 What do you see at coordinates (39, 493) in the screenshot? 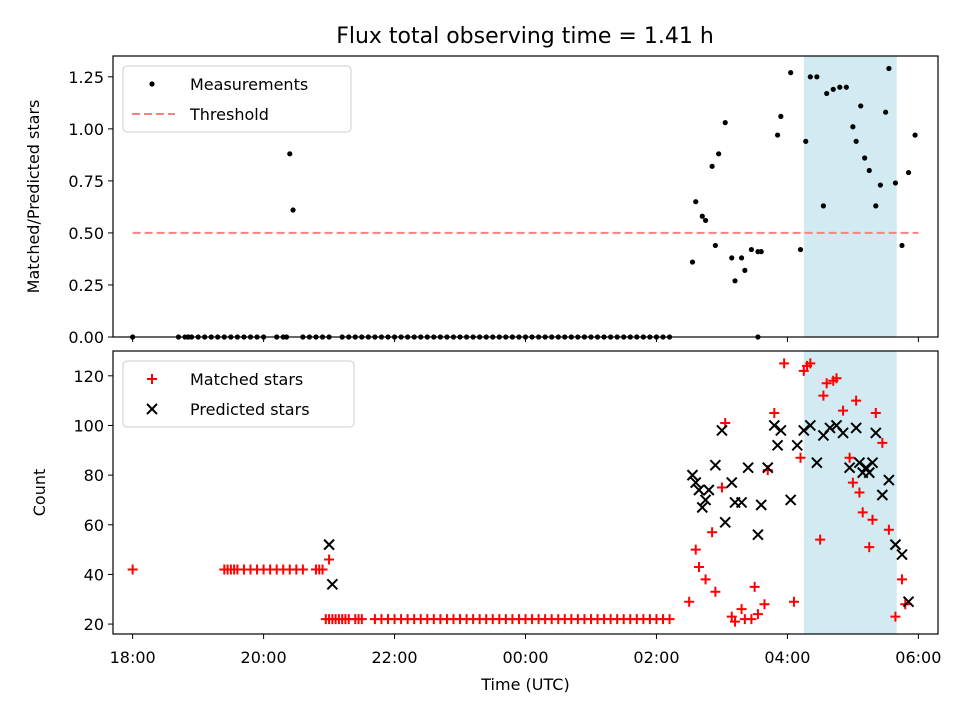
I see `y-axis-label: Count` at bounding box center [39, 493].